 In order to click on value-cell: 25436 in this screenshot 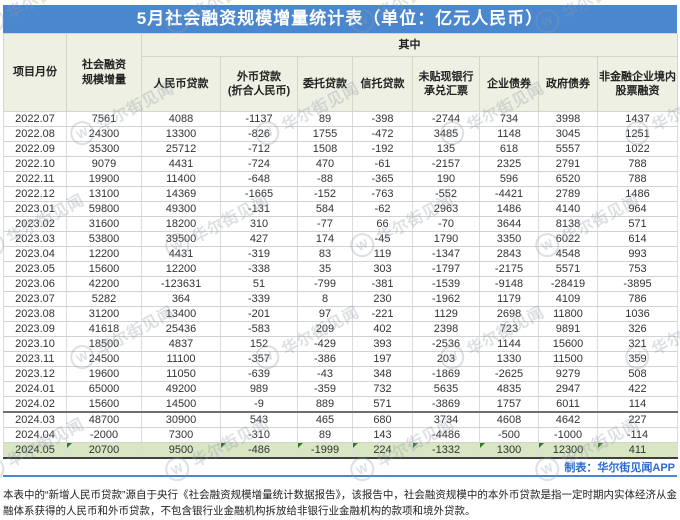, I will do `click(181, 329)`.